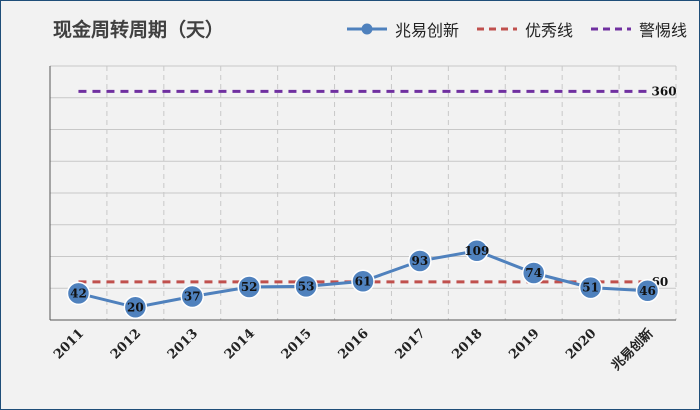 This screenshot has width=700, height=410. I want to click on x-tick-label: 2013, so click(183, 344).